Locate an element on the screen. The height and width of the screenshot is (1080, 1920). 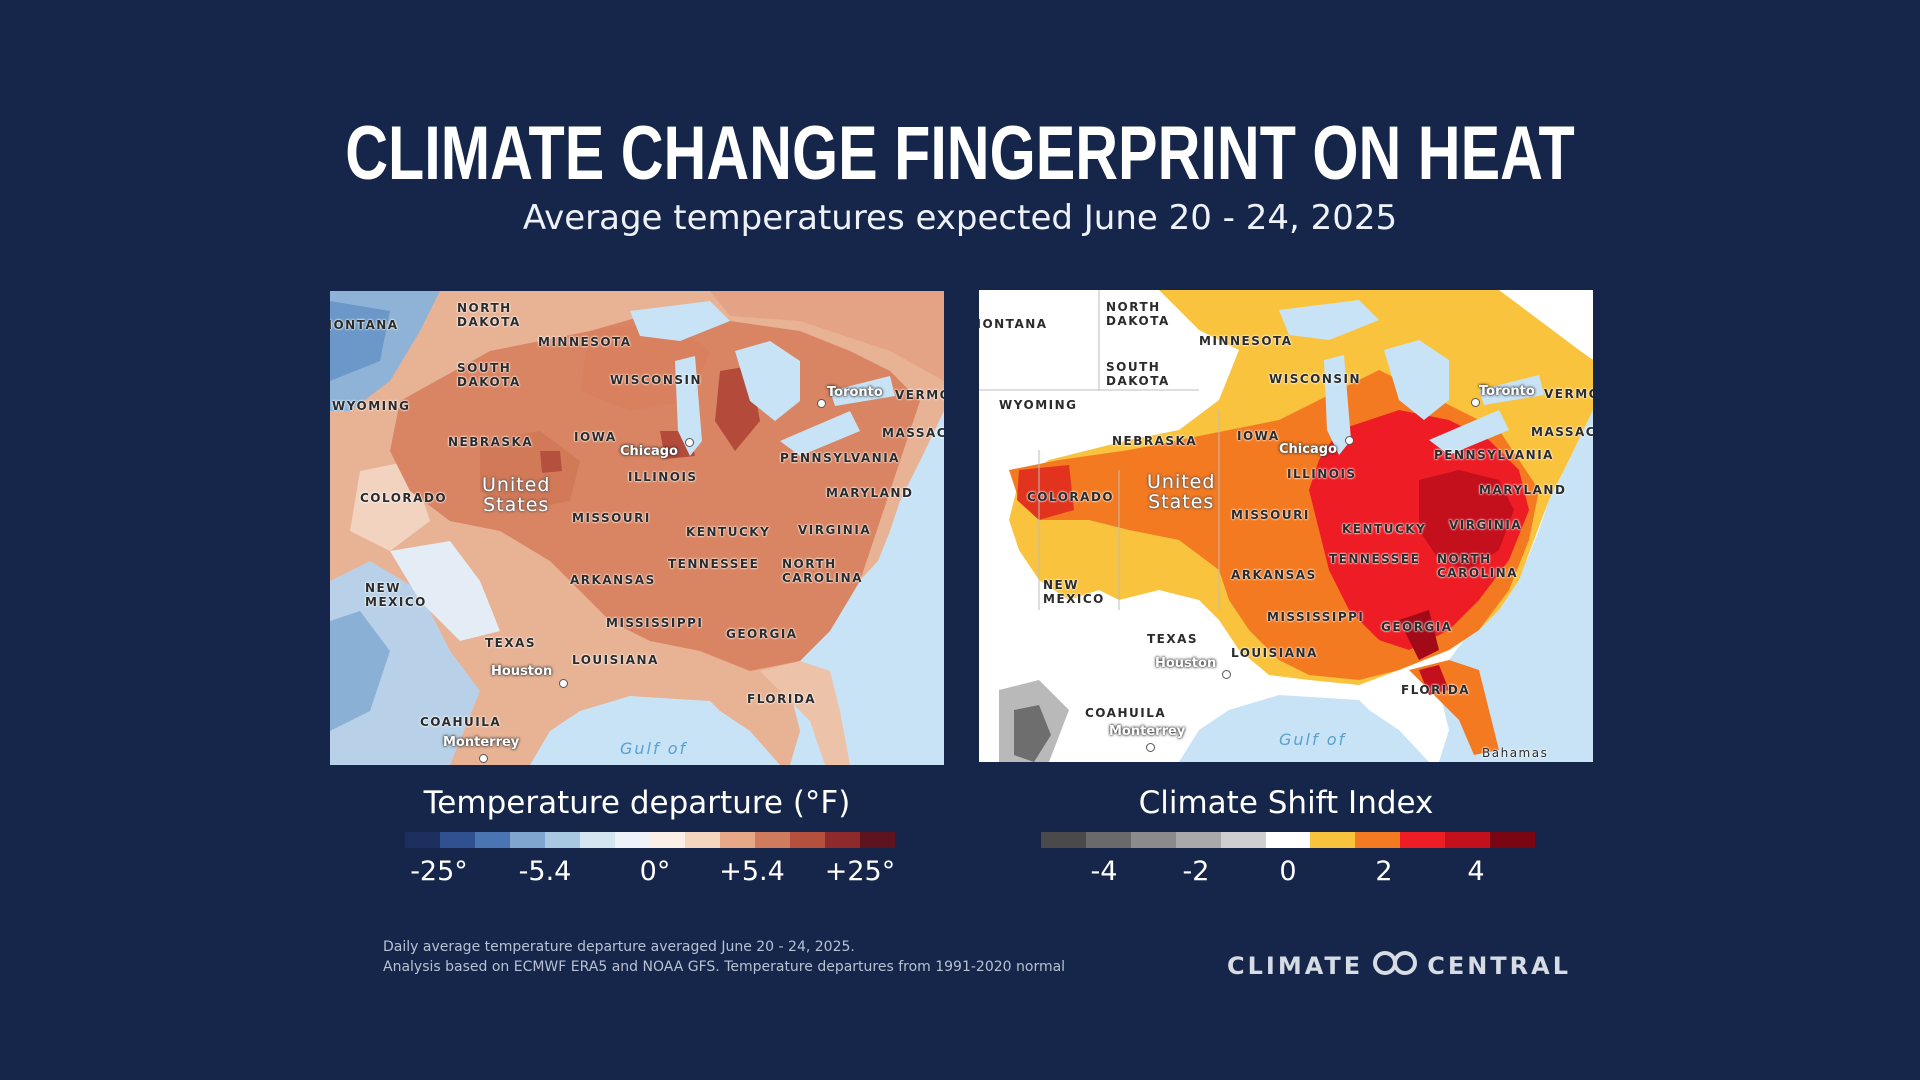
label-bahamas: Bahamas is located at coordinates (1515, 753).